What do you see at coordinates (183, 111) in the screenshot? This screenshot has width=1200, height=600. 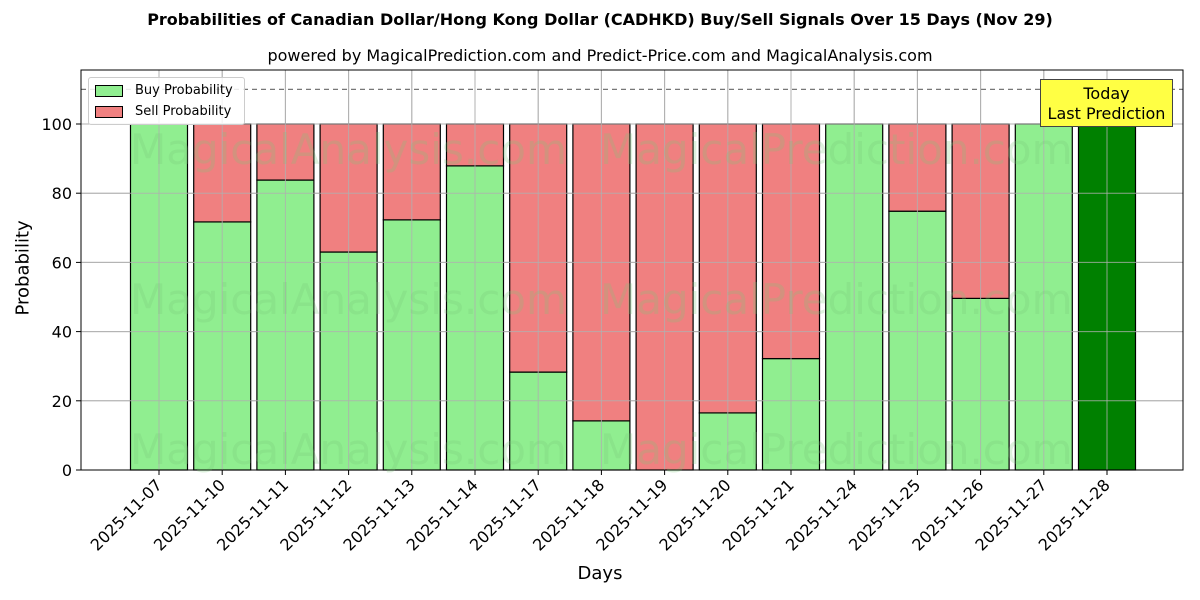 I see `legend-label-sell: Sell Probability` at bounding box center [183, 111].